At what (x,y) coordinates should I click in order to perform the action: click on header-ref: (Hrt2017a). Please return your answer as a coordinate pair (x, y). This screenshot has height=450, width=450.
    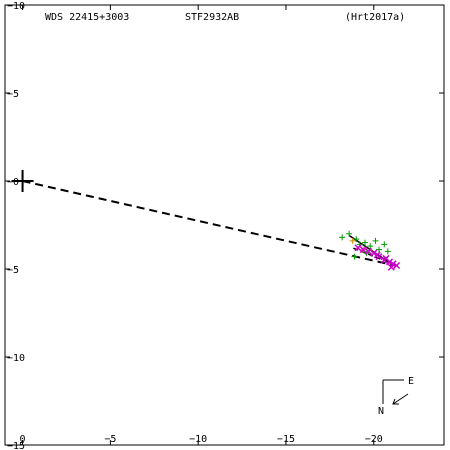
    Looking at the image, I should click on (375, 17).